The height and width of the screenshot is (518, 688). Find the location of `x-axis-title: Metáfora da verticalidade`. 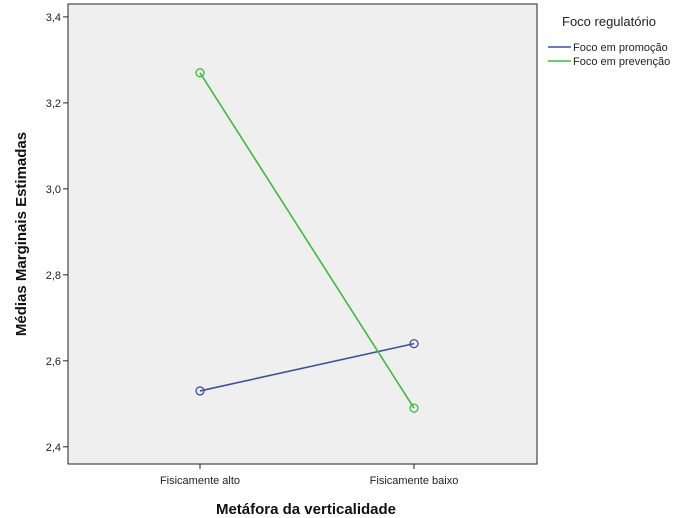

x-axis-title: Metáfora da verticalidade is located at coordinates (306, 509).